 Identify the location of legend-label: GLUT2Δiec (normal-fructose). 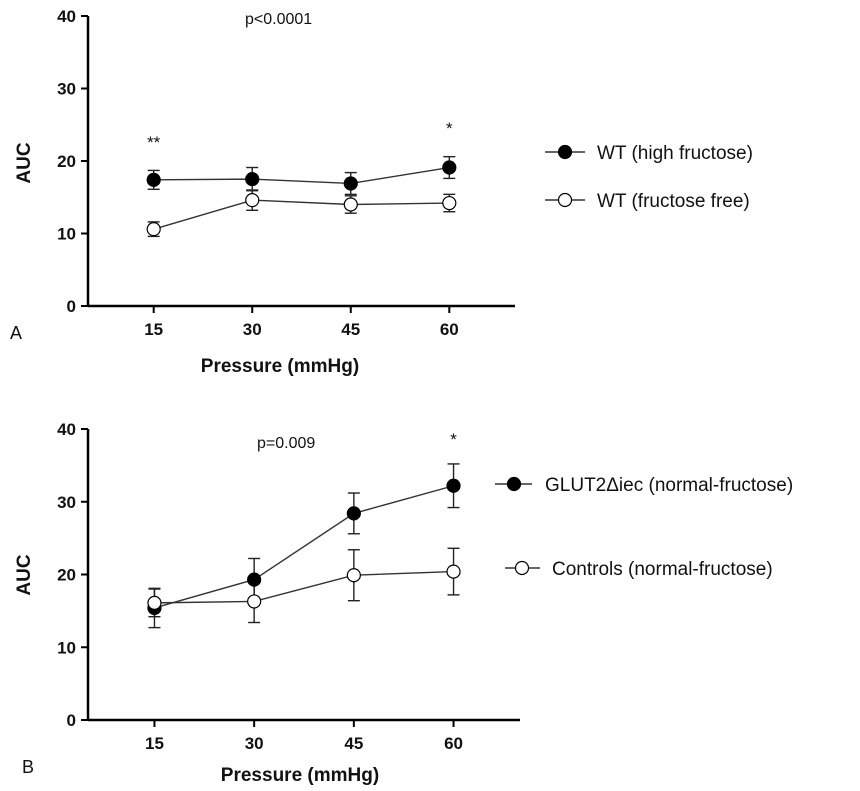
(669, 485).